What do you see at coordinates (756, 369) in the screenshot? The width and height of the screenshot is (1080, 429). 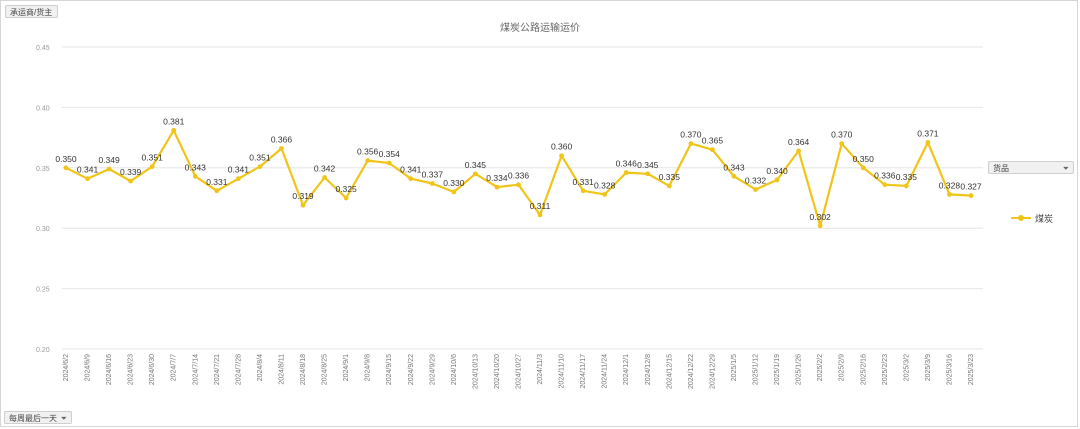 I see `x-tick-label: 2025/1/12` at bounding box center [756, 369].